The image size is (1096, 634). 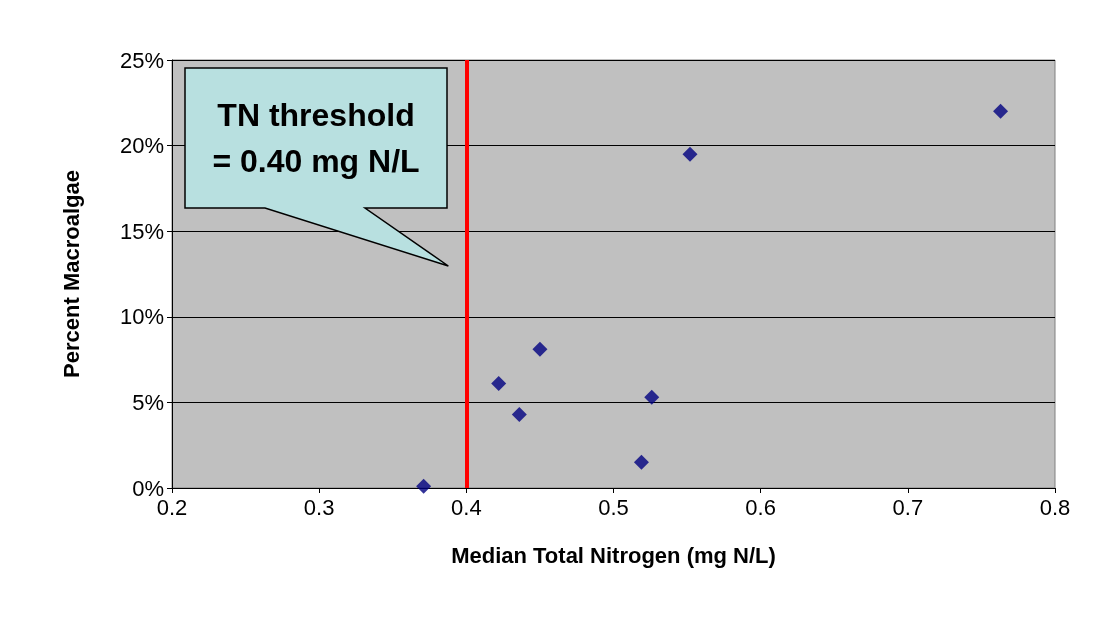 I want to click on y-tick-label: 15%, so click(x=141, y=231).